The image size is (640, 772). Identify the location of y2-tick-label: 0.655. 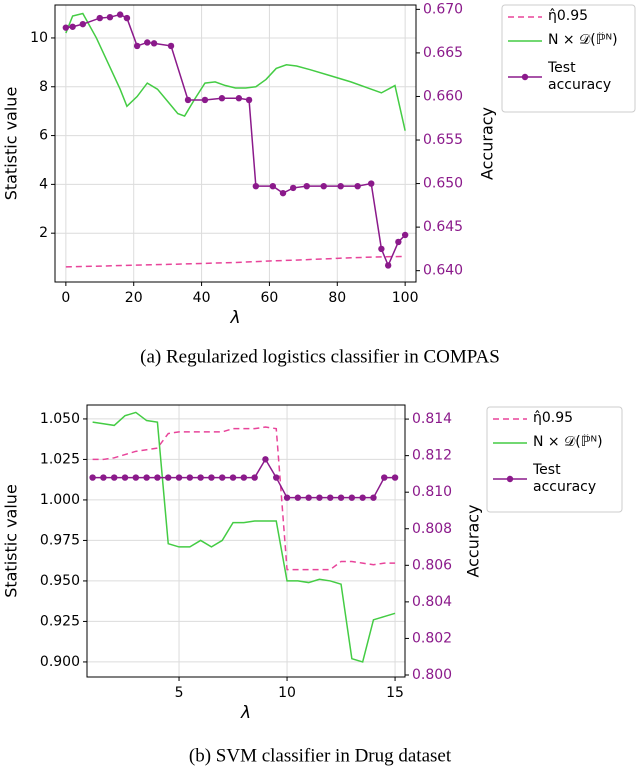
(443, 140).